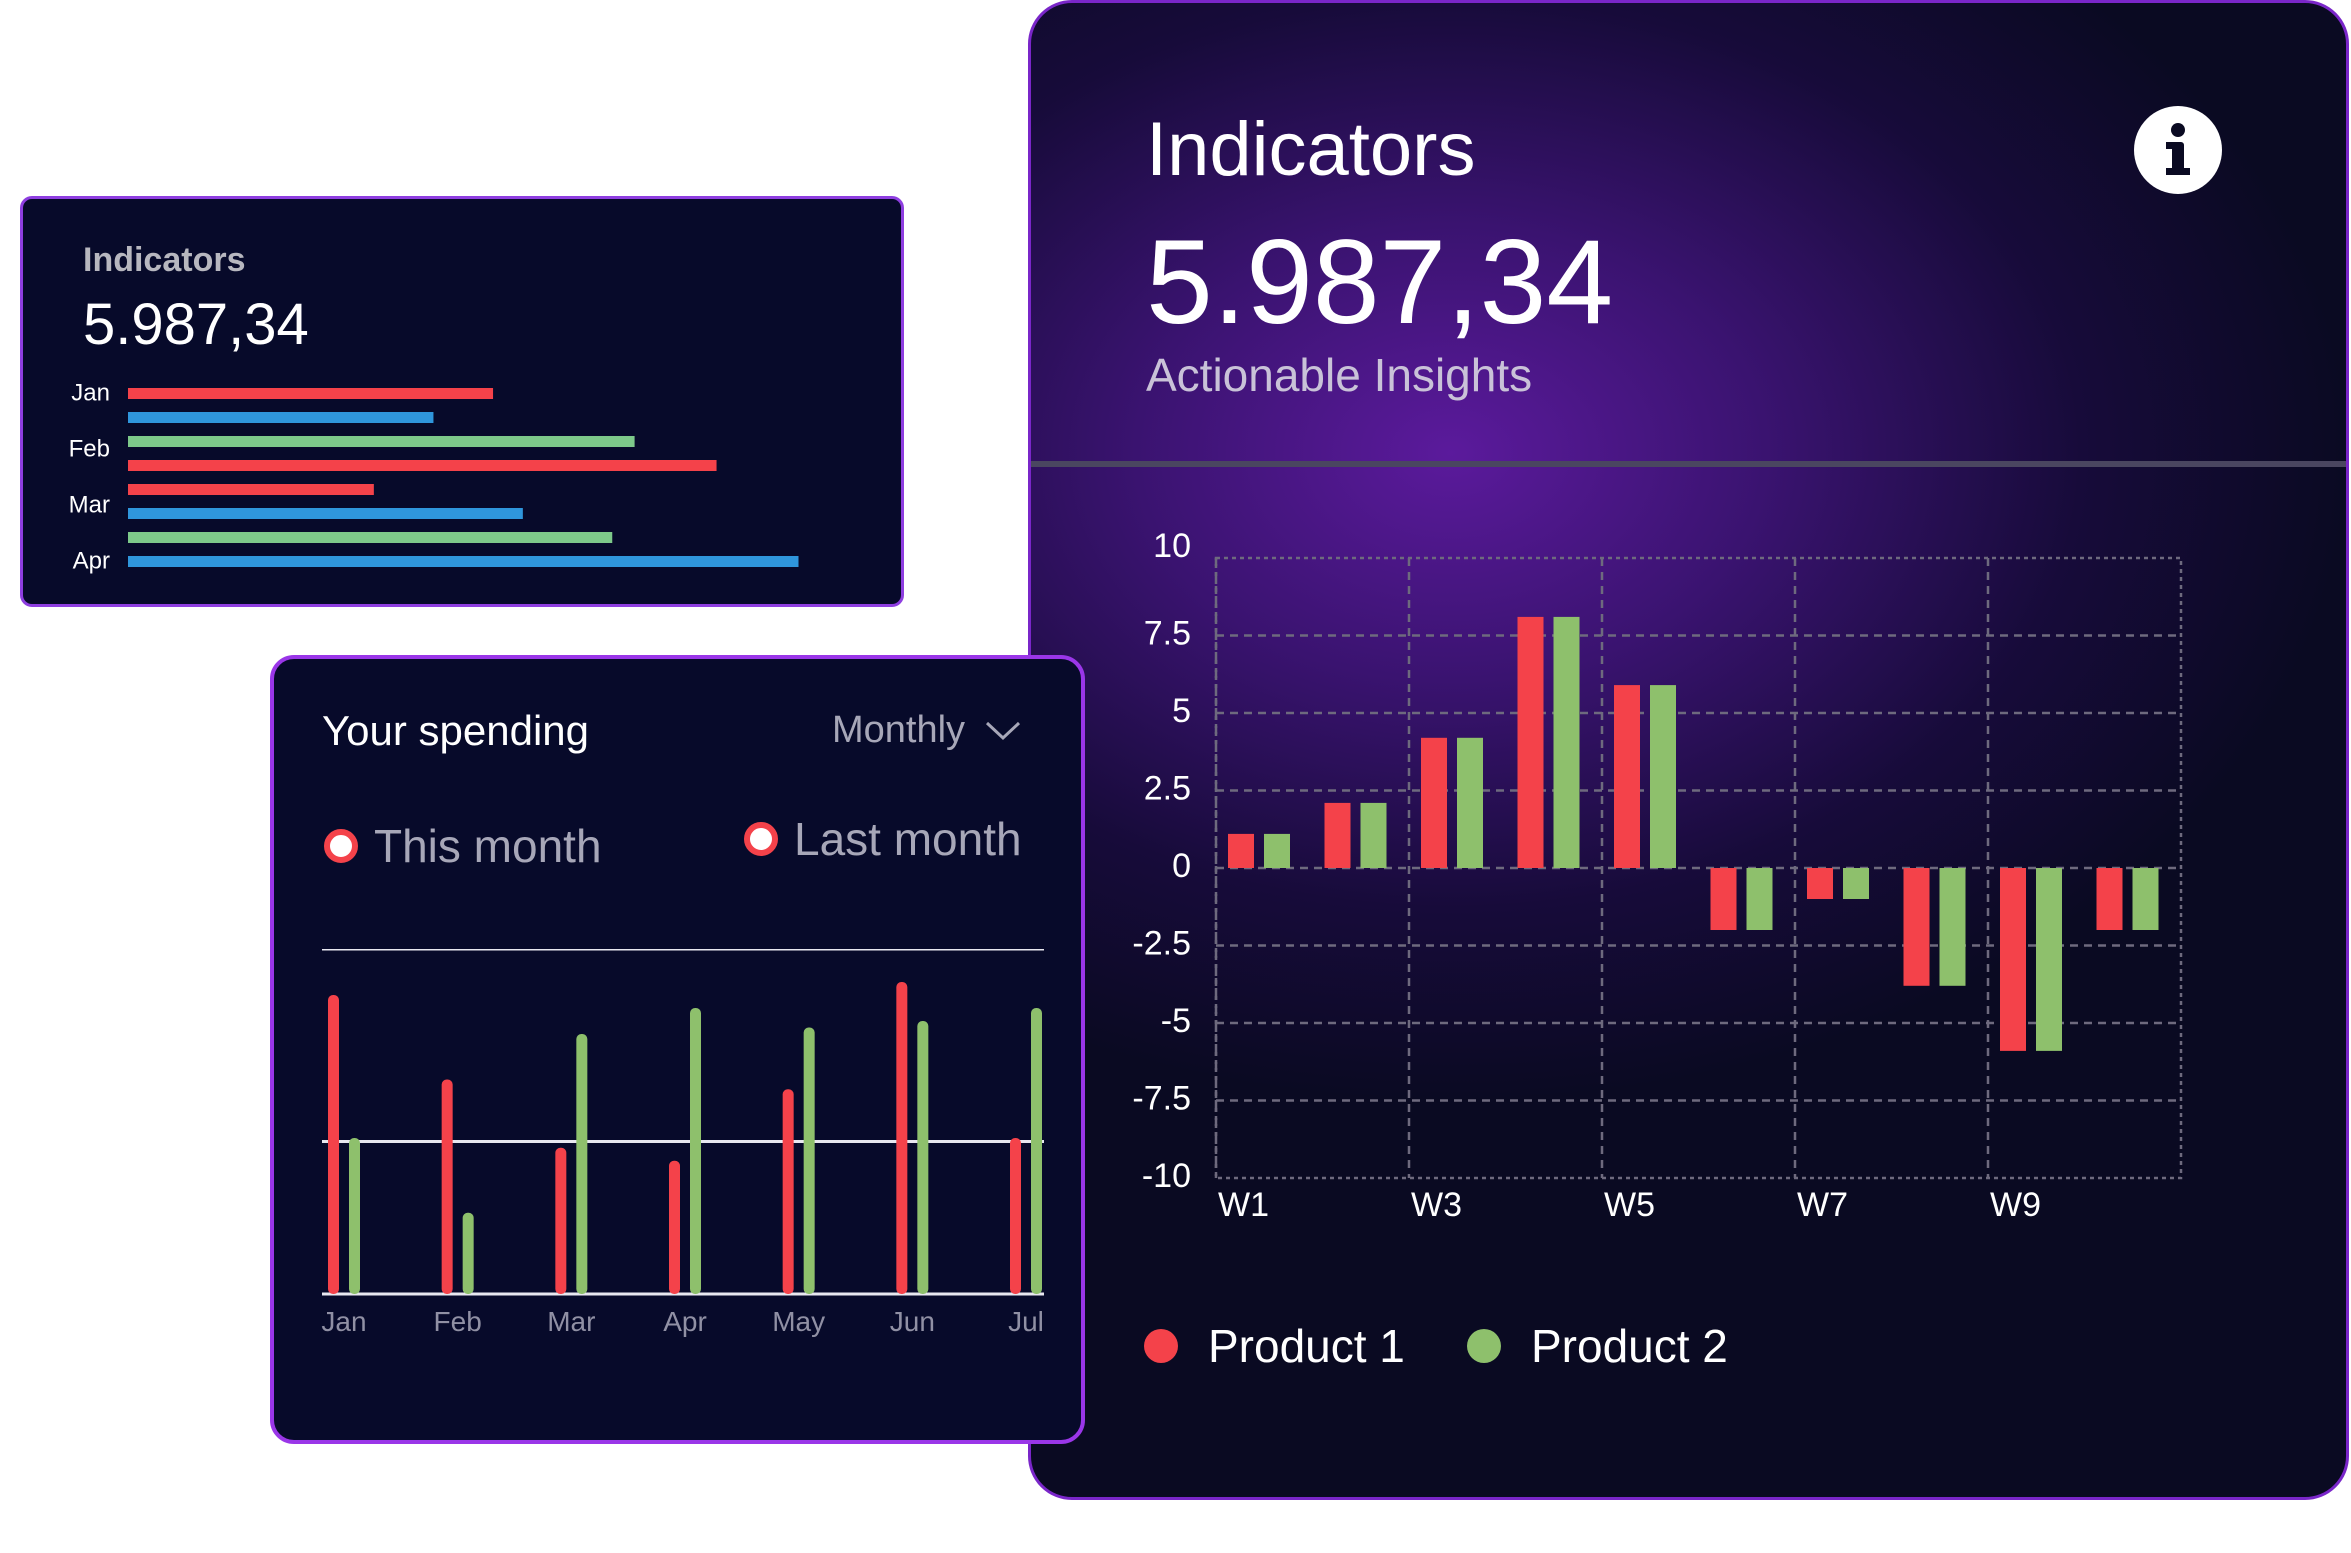 The image size is (2351, 1553). I want to click on y-tick-label: -10, so click(1166, 1176).